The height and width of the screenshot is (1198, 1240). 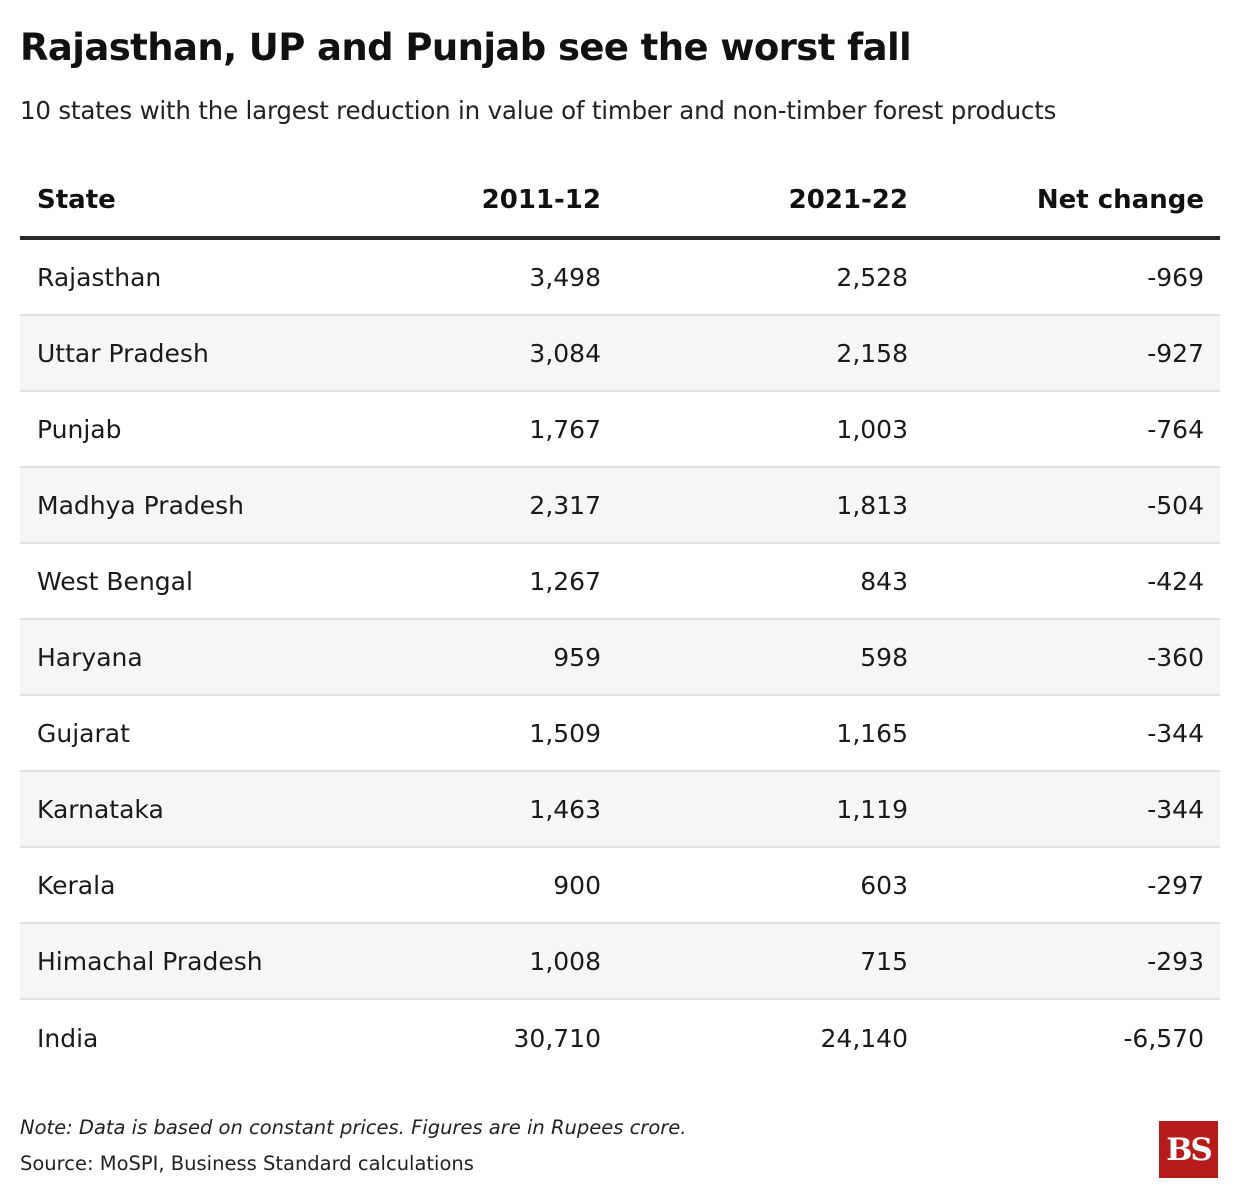 What do you see at coordinates (1175, 429) in the screenshot?
I see `cell-net-change: -764` at bounding box center [1175, 429].